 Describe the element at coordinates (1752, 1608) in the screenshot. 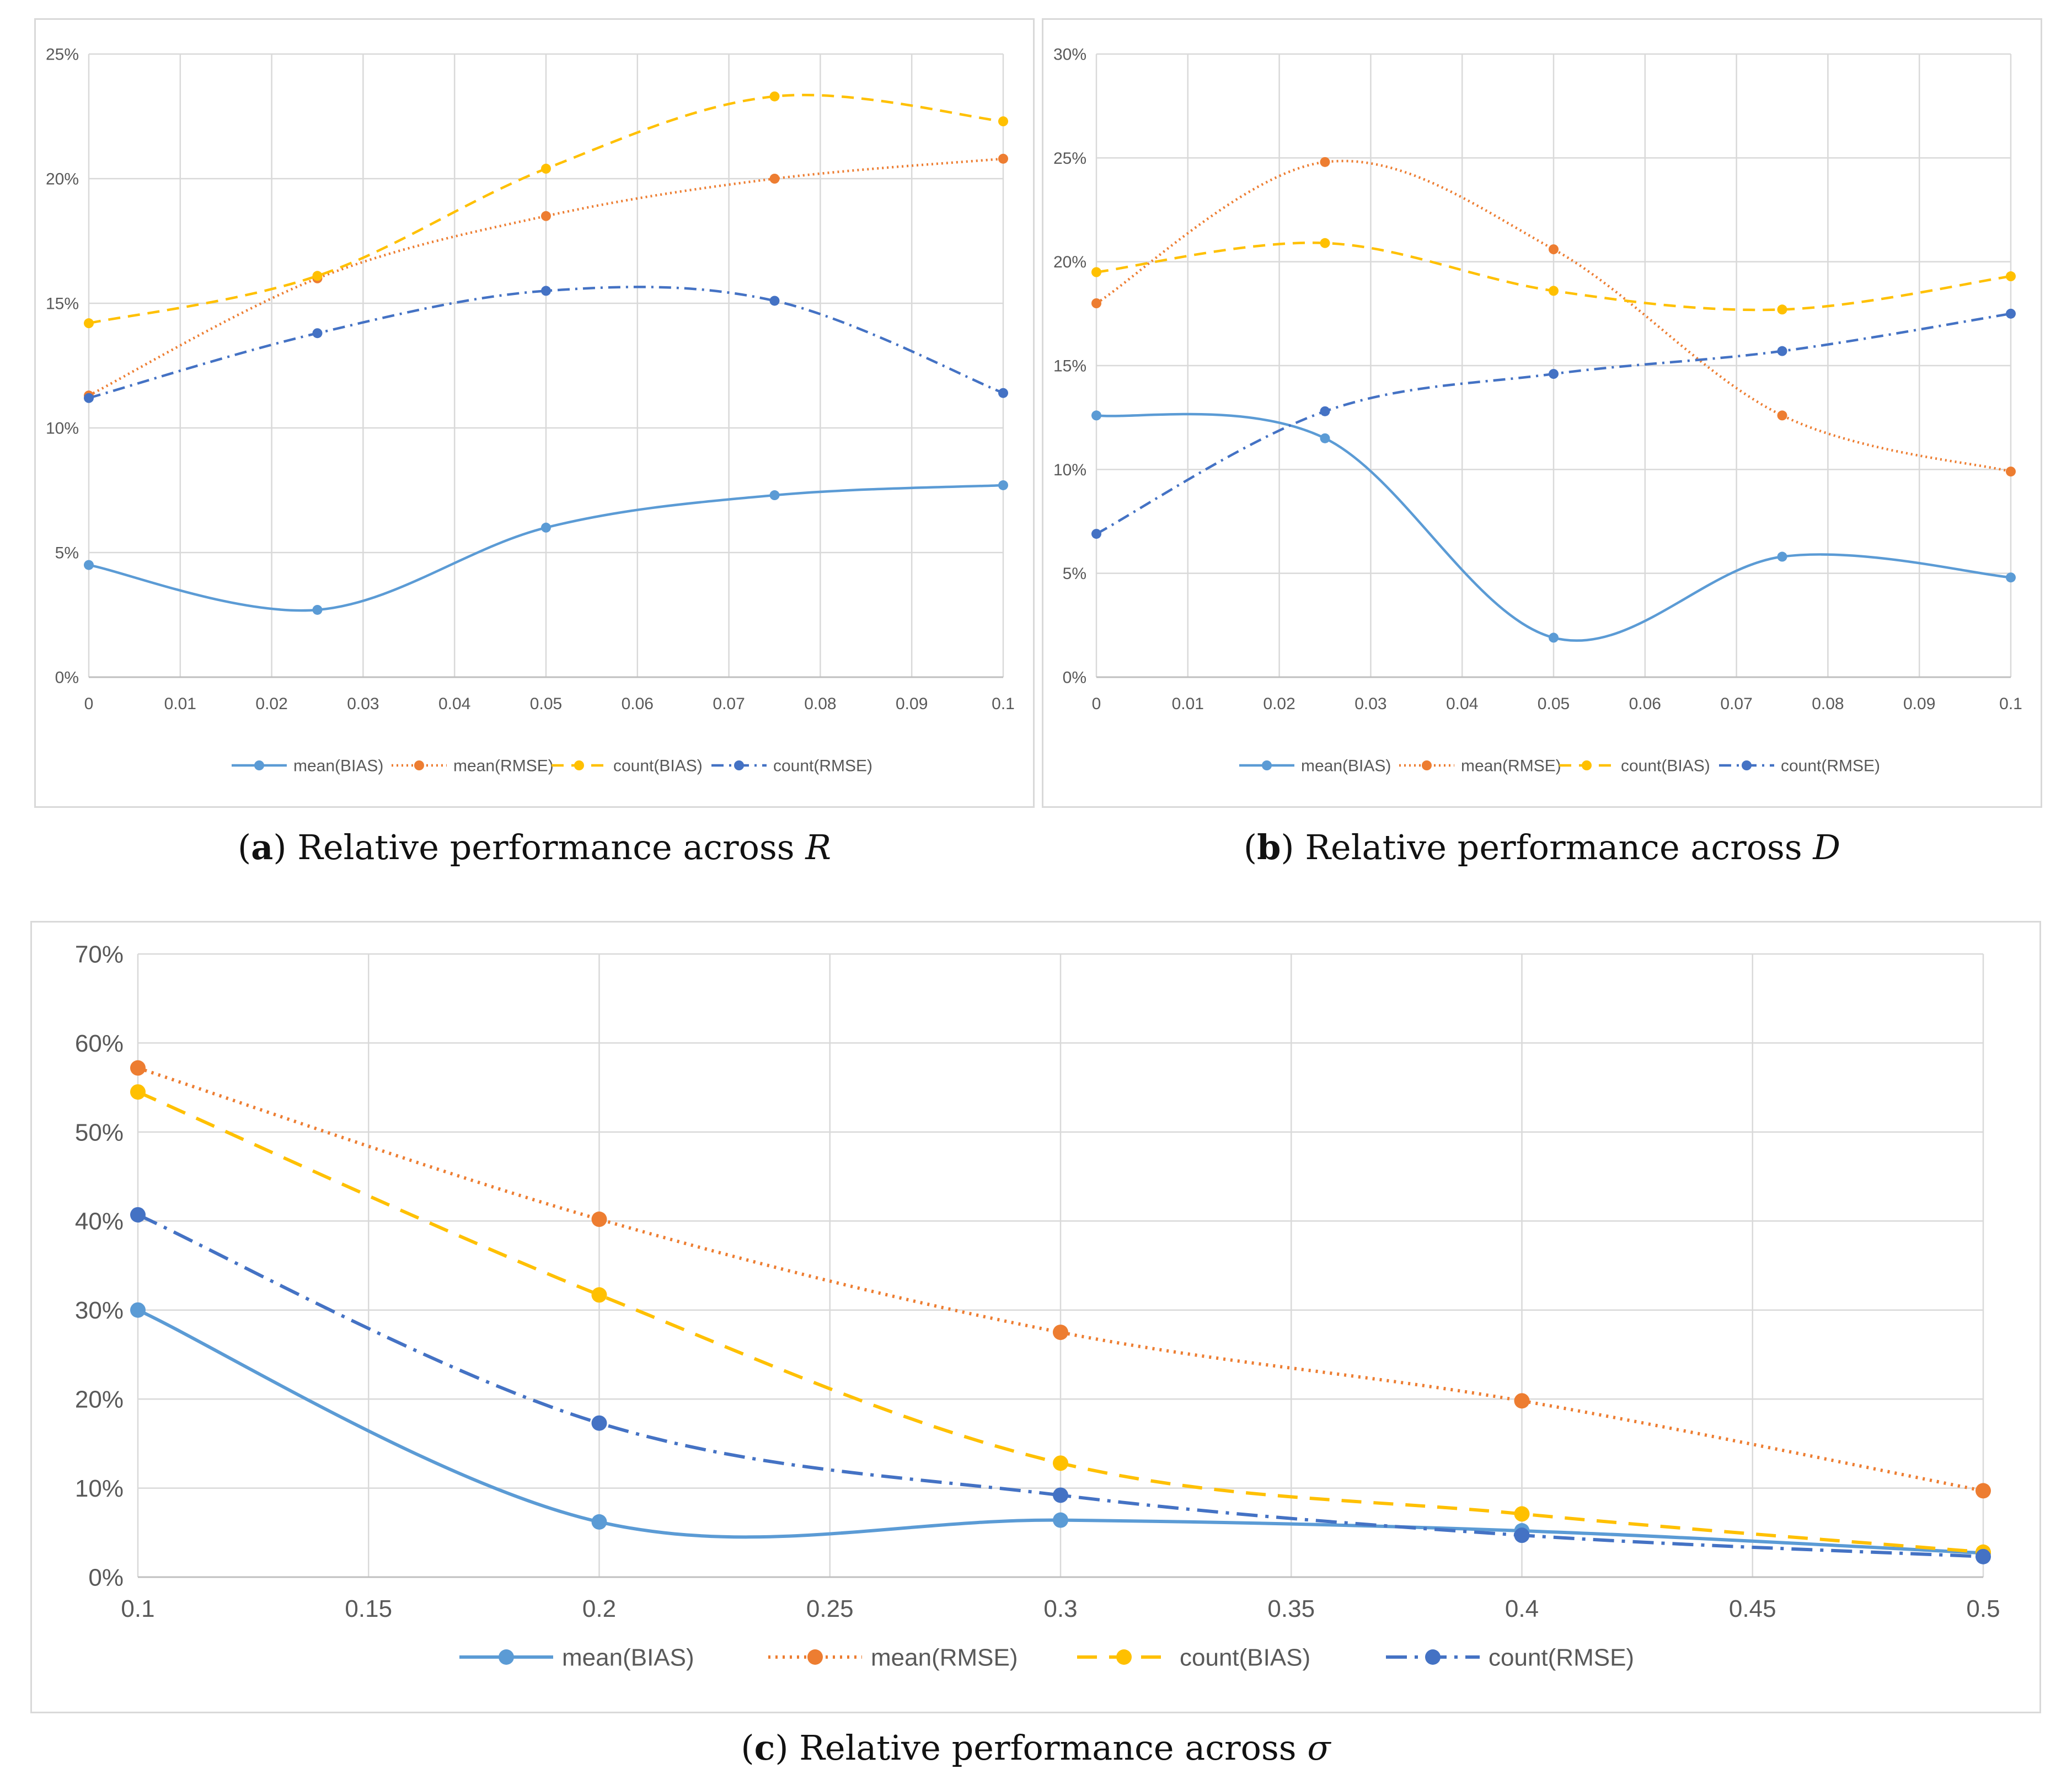

I see `chart-c-x-tick-label: 0.45` at that location.